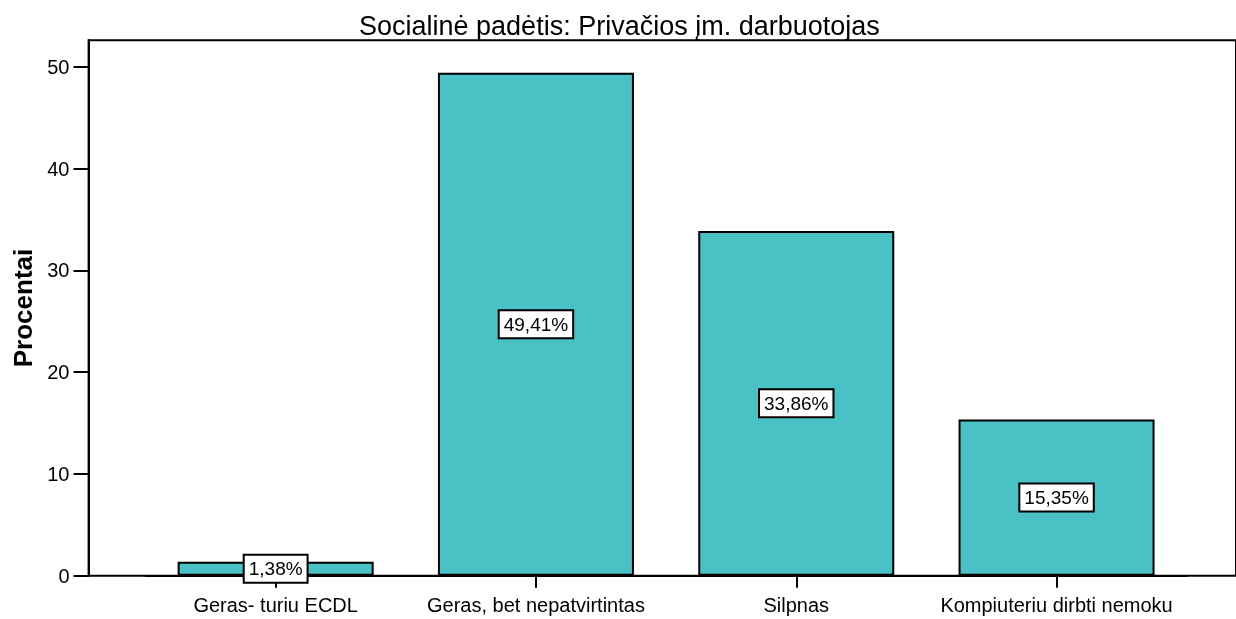  Describe the element at coordinates (1056, 498) in the screenshot. I see `data-label: 15,35%` at that location.